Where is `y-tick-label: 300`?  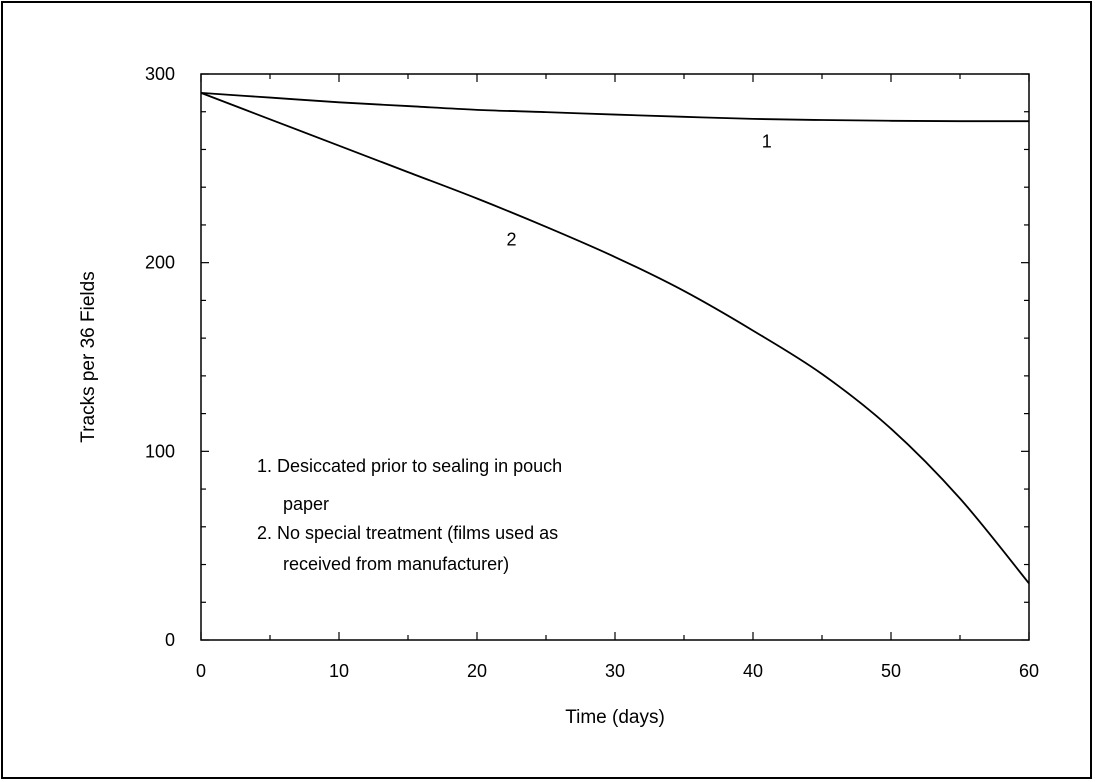 y-tick-label: 300 is located at coordinates (160, 74).